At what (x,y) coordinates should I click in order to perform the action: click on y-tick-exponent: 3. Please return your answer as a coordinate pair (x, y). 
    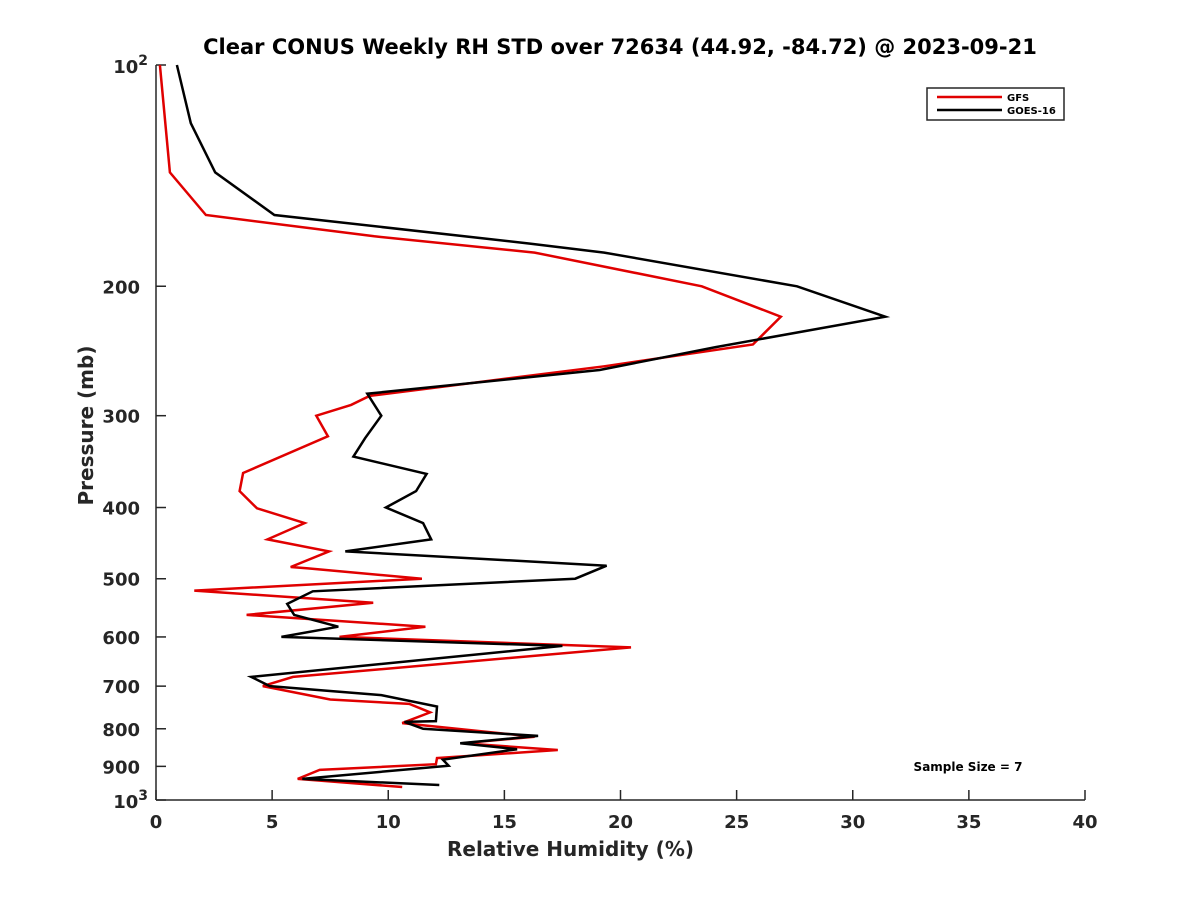
    Looking at the image, I should click on (143, 796).